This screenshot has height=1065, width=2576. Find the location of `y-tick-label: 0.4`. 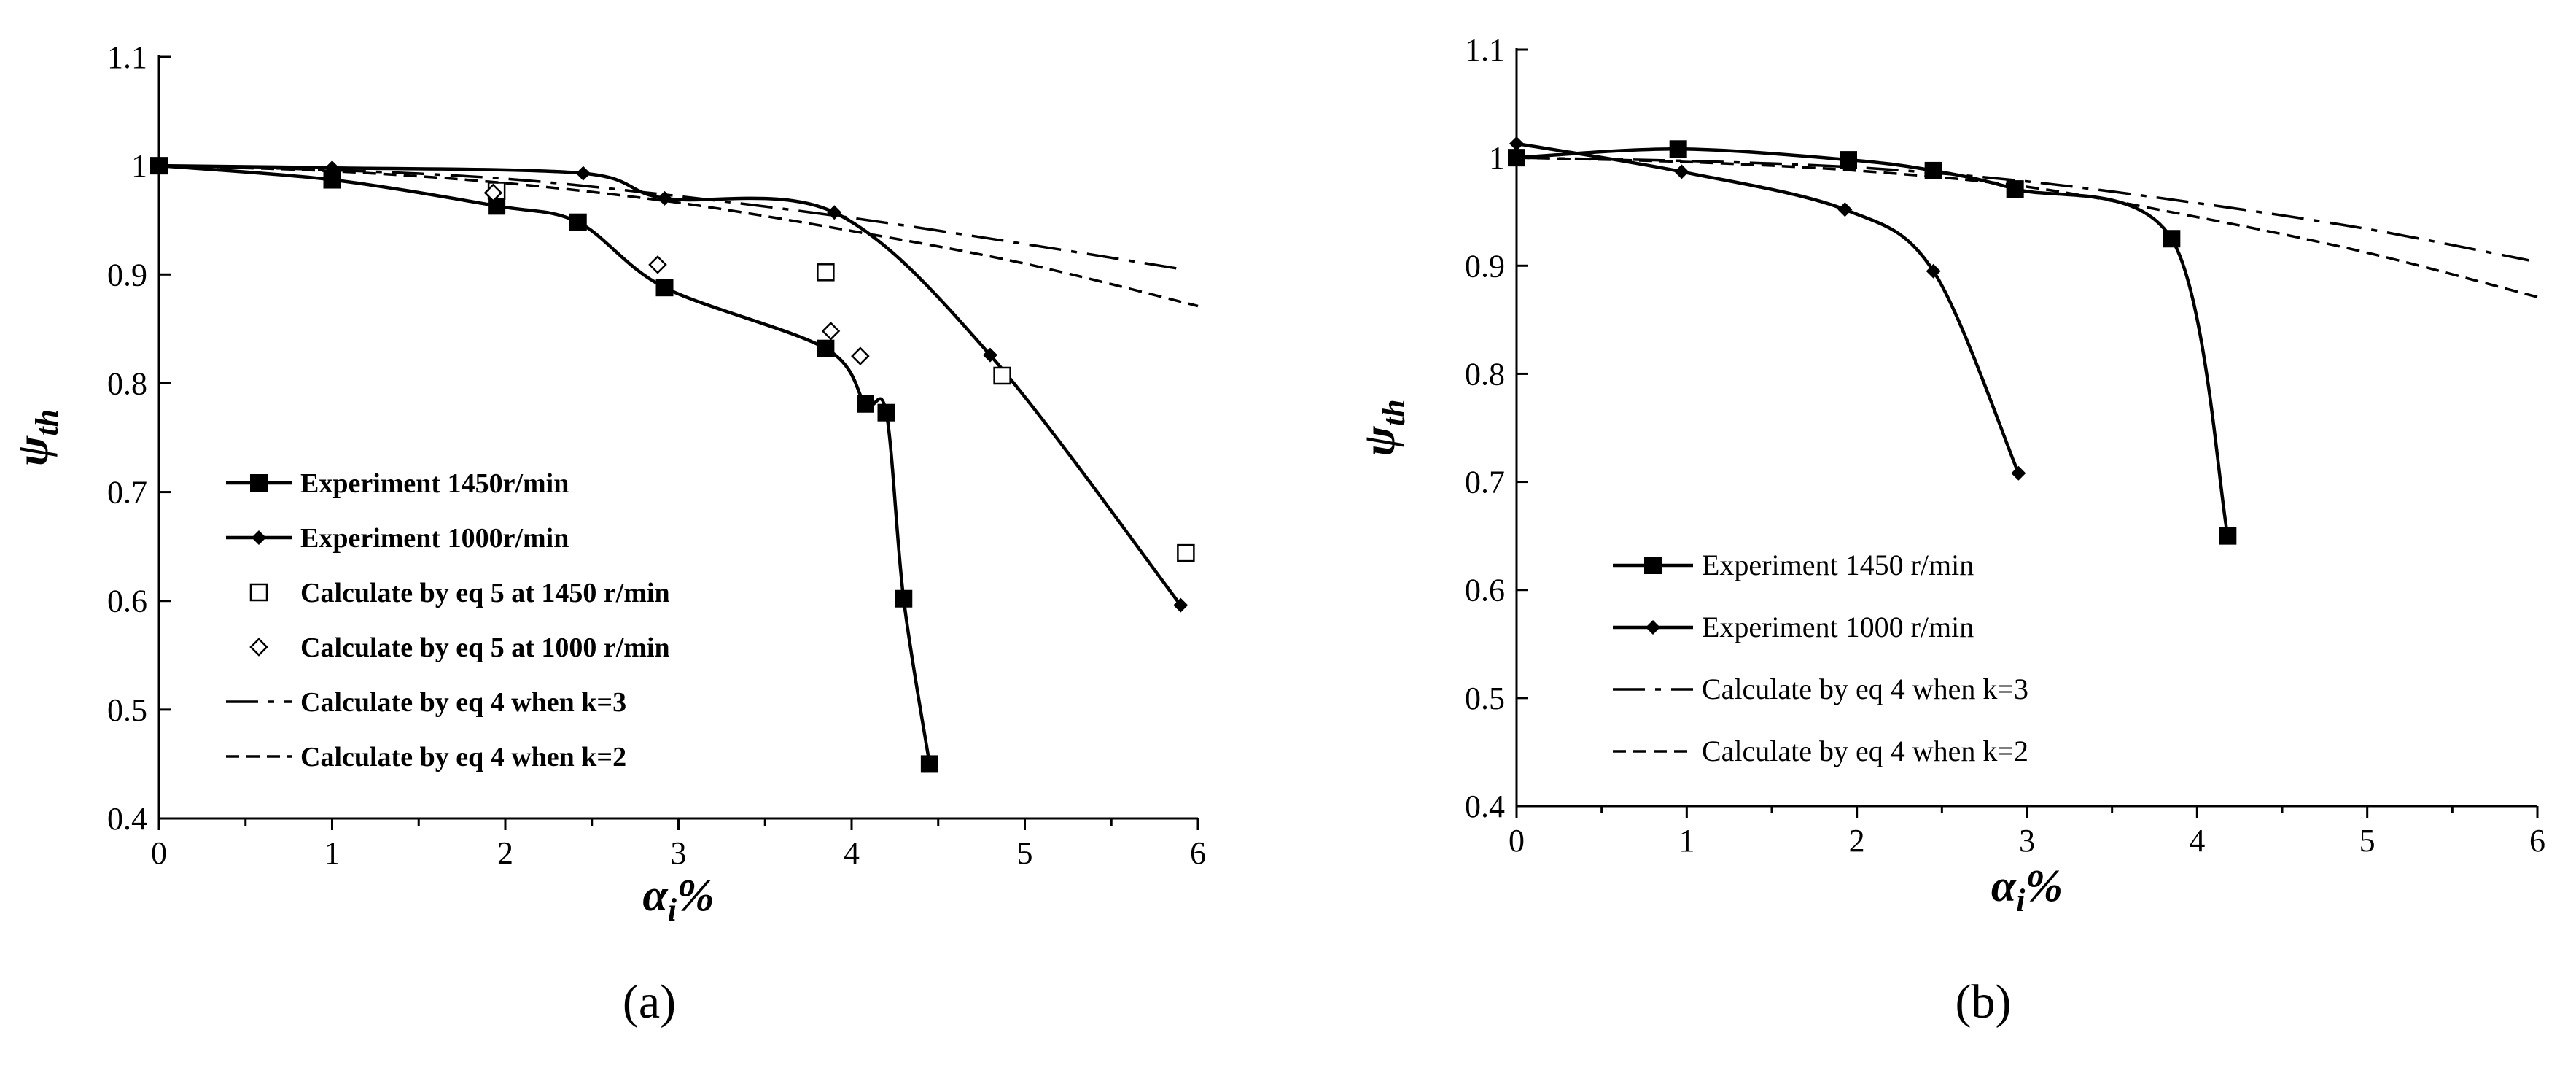

y-tick-label: 0.4 is located at coordinates (1485, 806).